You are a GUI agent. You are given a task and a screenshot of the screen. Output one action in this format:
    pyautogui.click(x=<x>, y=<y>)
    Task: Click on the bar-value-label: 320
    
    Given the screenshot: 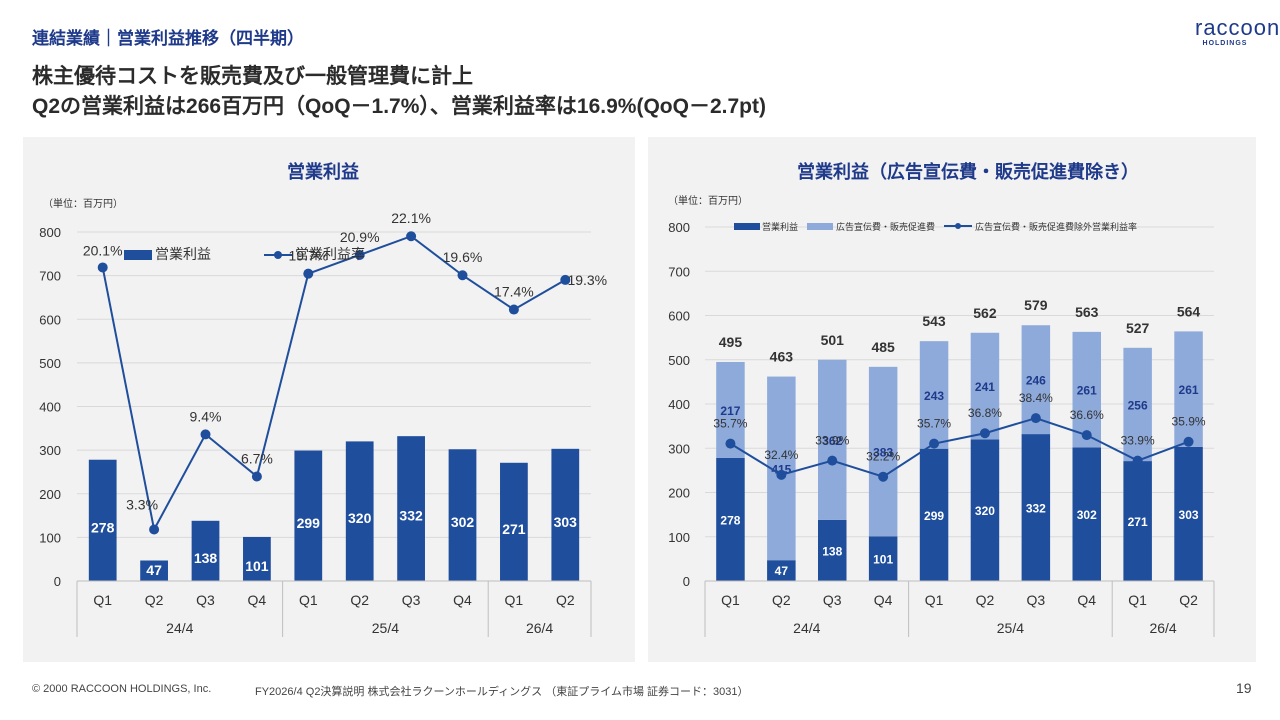 What is the action you would take?
    pyautogui.click(x=985, y=511)
    